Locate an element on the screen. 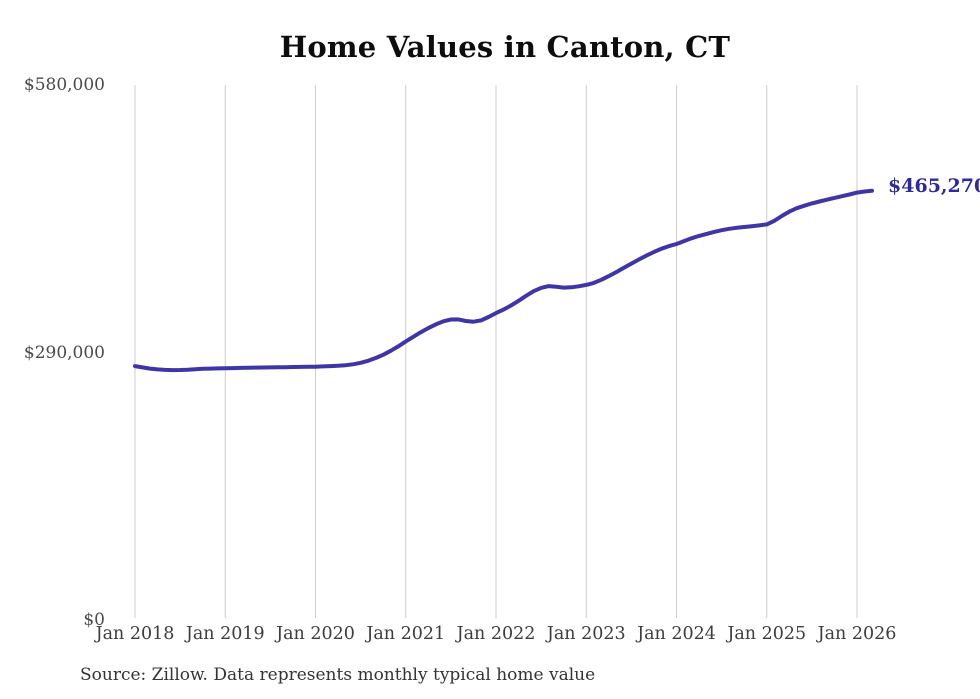  x-tick-label: Jan 2020 is located at coordinates (315, 634).